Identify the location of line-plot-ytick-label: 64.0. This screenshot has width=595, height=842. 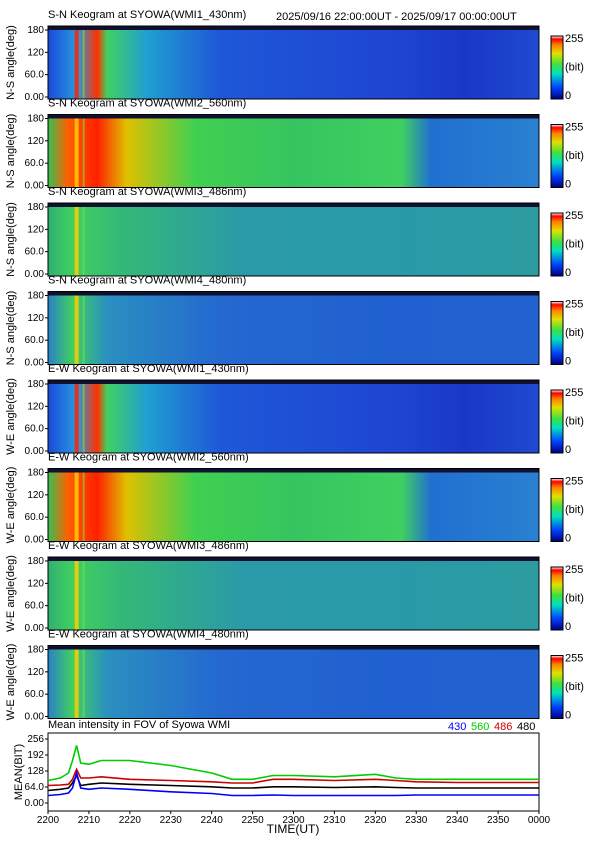
(35, 787).